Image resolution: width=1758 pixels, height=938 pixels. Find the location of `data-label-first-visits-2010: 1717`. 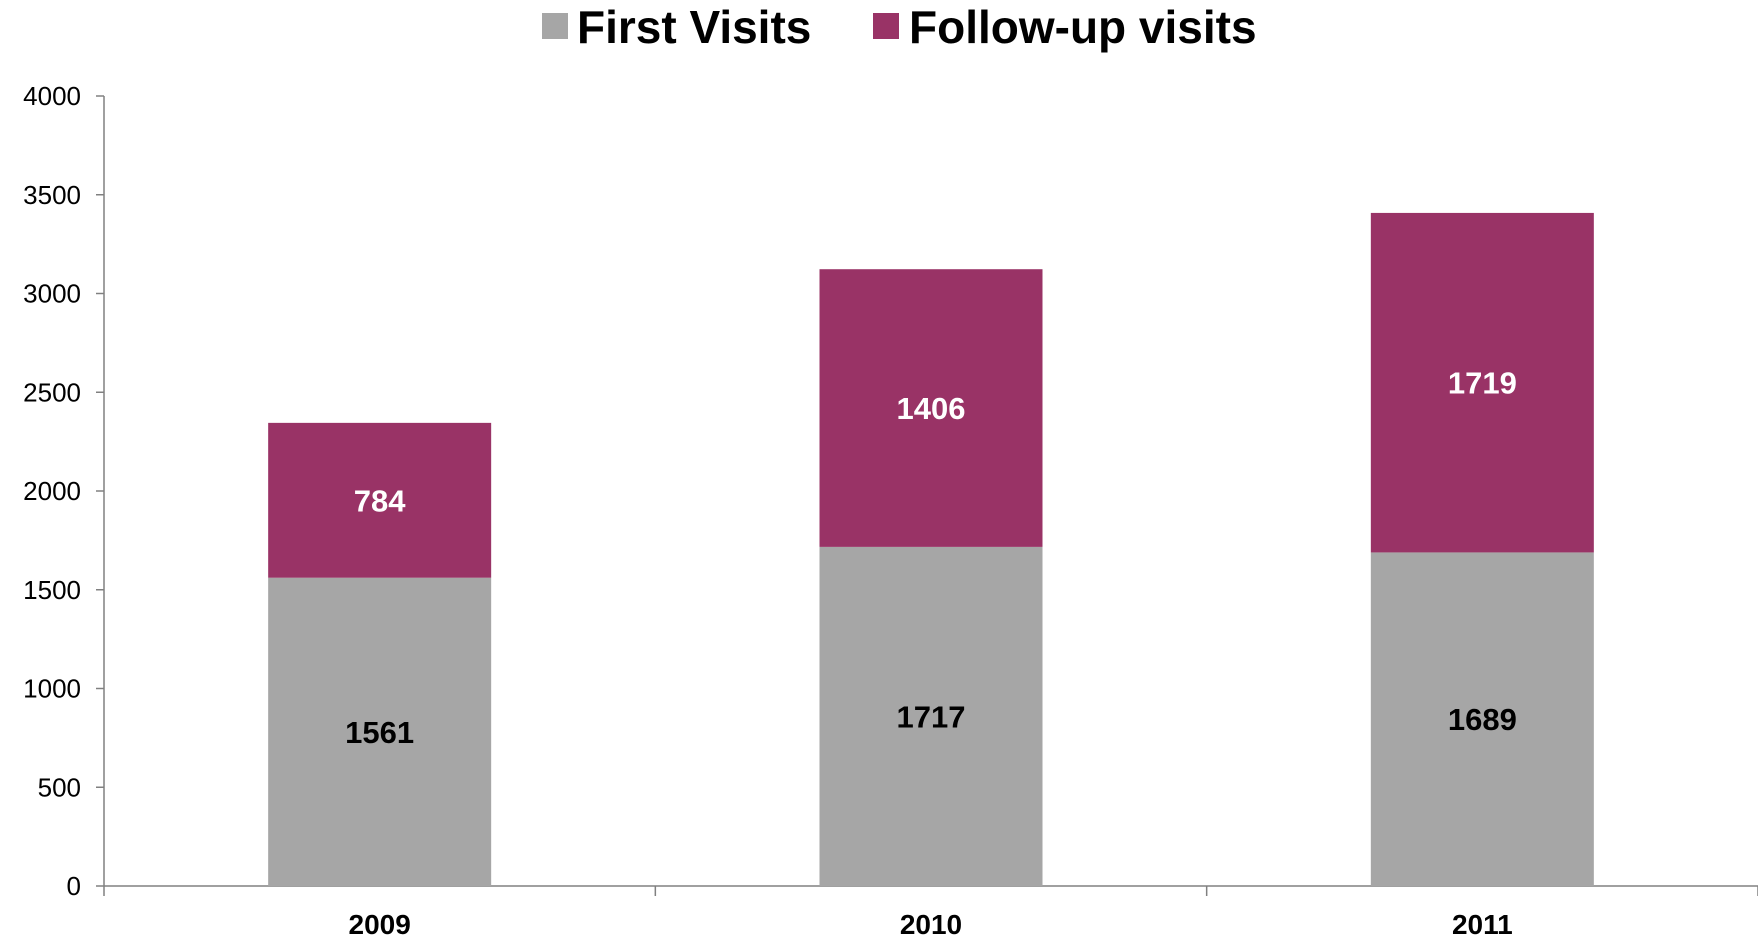

data-label-first-visits-2010: 1717 is located at coordinates (931, 716).